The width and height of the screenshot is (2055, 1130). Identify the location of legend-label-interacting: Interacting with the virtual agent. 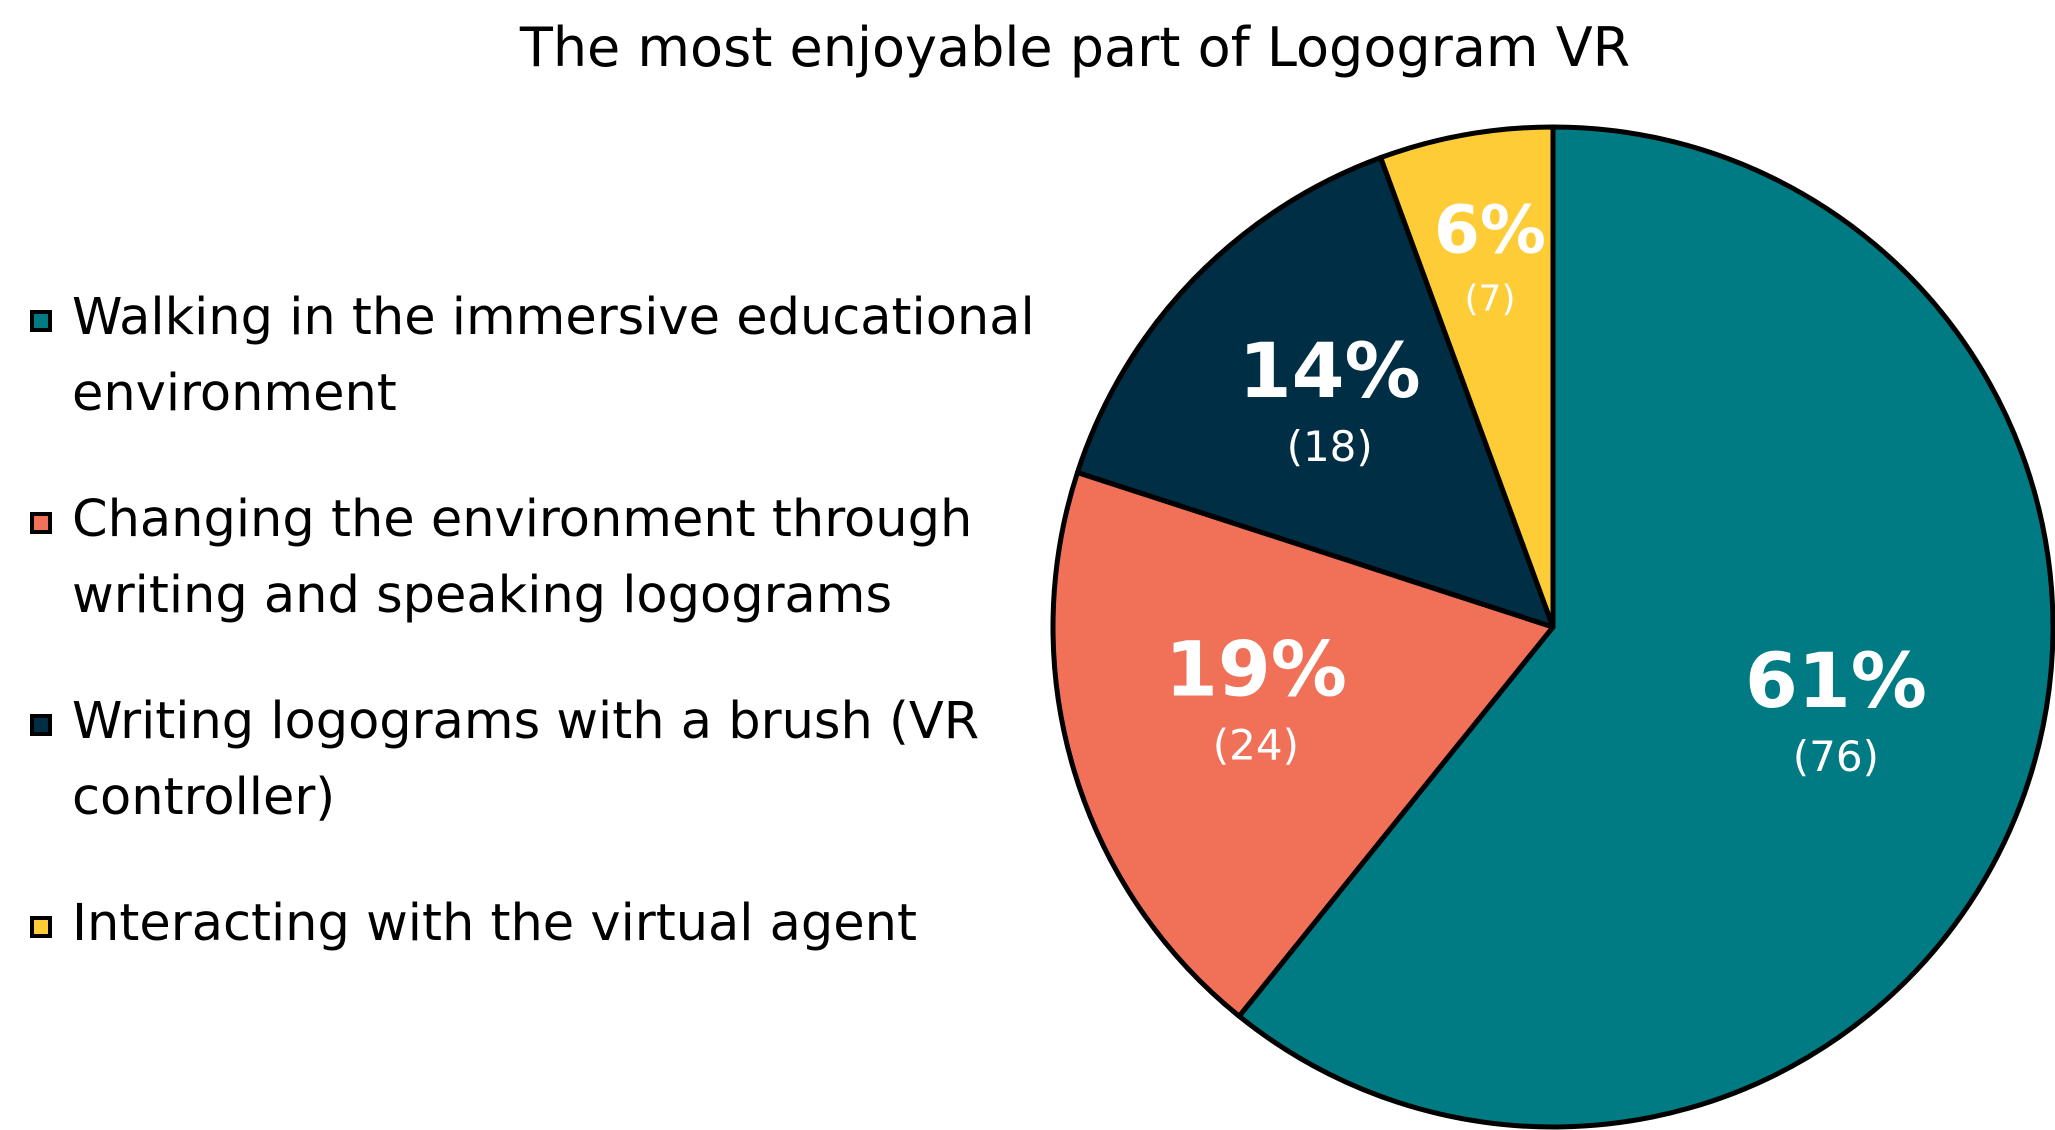
(494, 923).